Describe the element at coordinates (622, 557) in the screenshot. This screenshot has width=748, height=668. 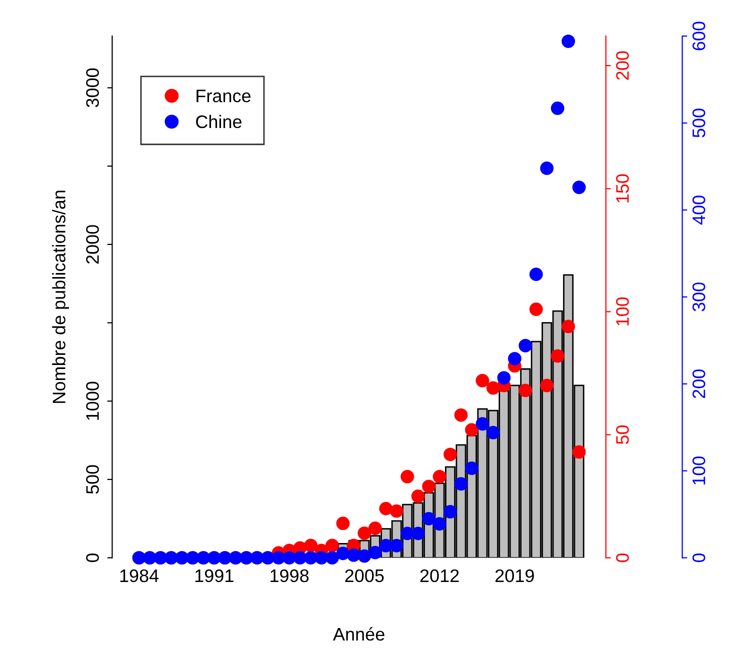
I see `y2-tick-label: 0` at that location.